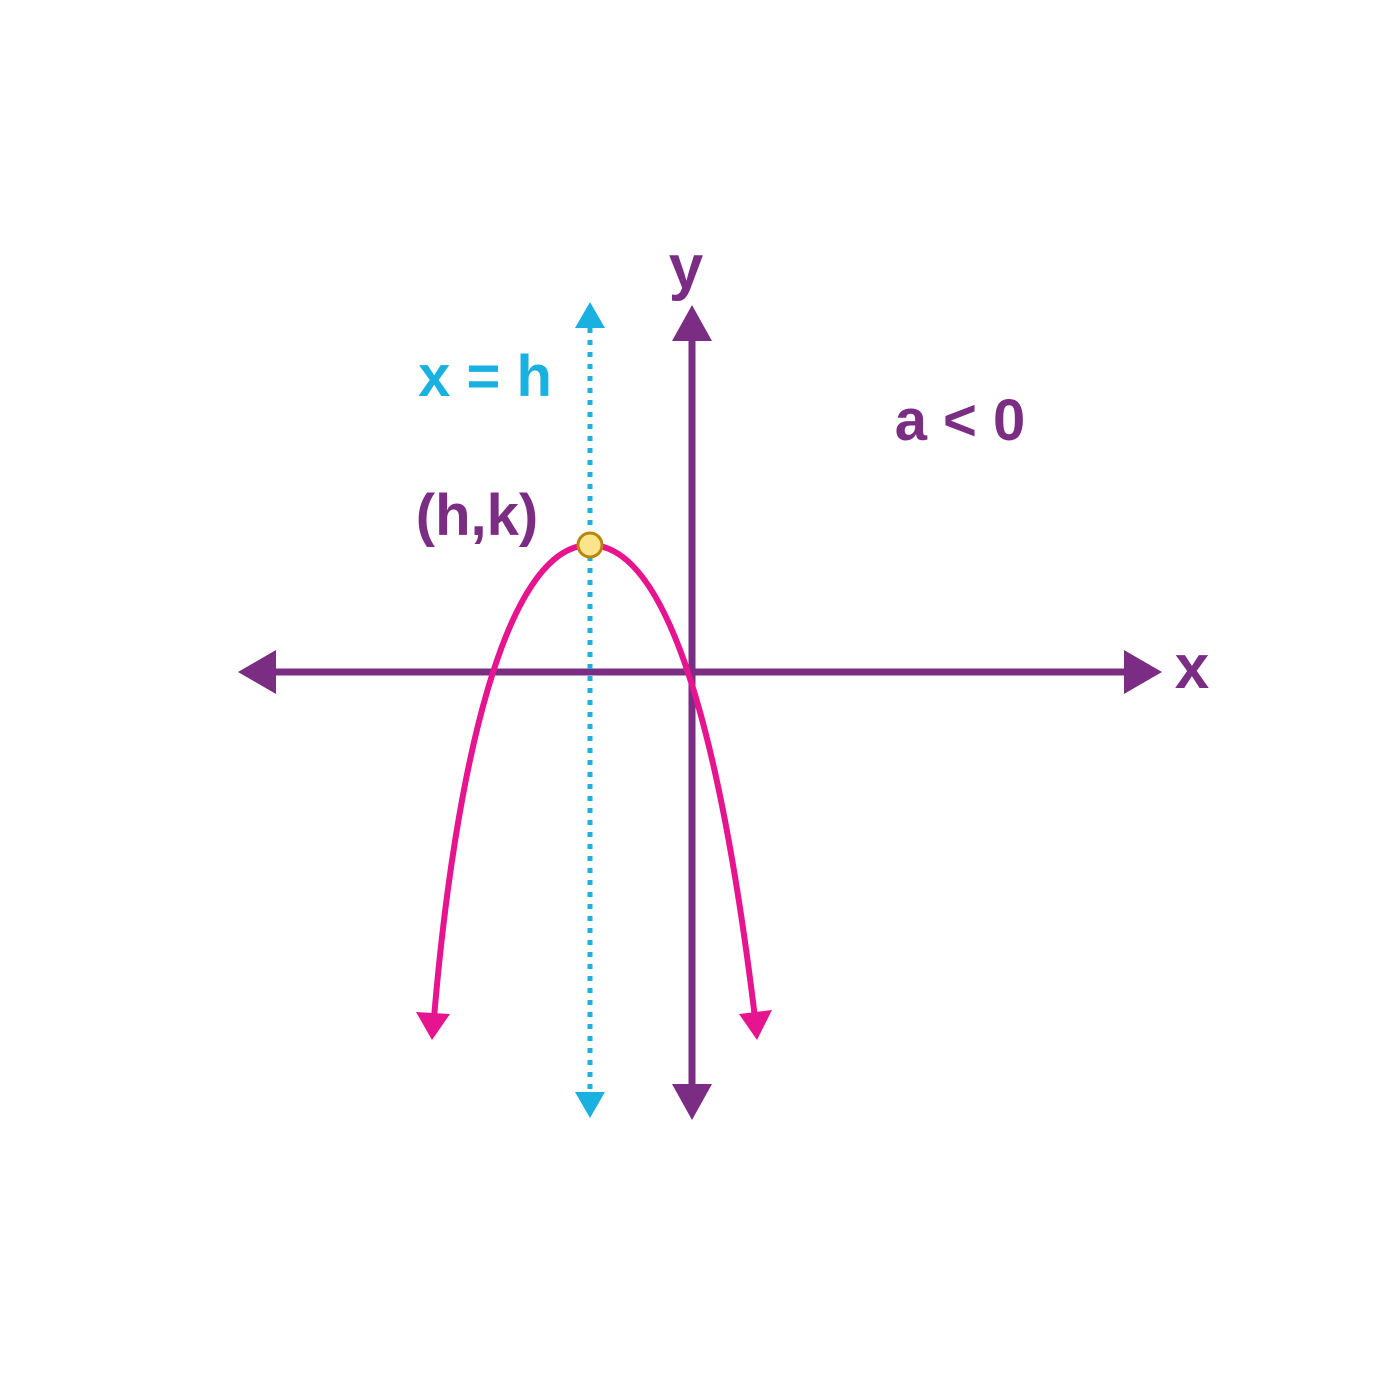 Image resolution: width=1375 pixels, height=1375 pixels. What do you see at coordinates (590, 710) in the screenshot?
I see `axis-of-symmetry` at bounding box center [590, 710].